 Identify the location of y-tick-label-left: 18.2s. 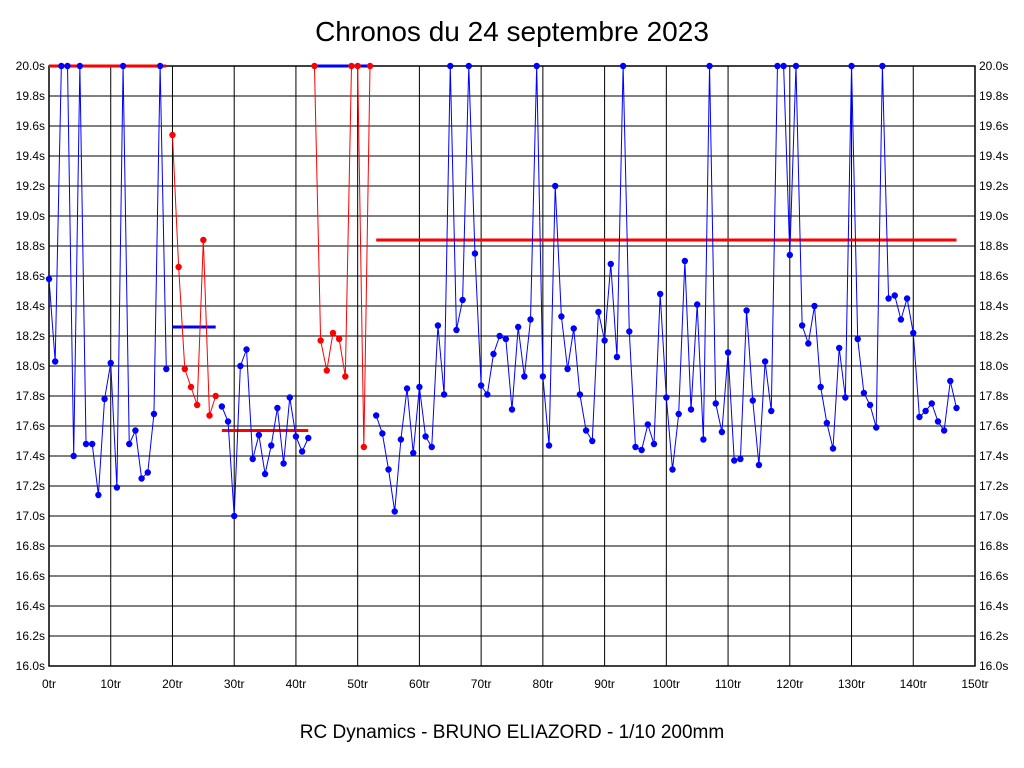
(30, 336).